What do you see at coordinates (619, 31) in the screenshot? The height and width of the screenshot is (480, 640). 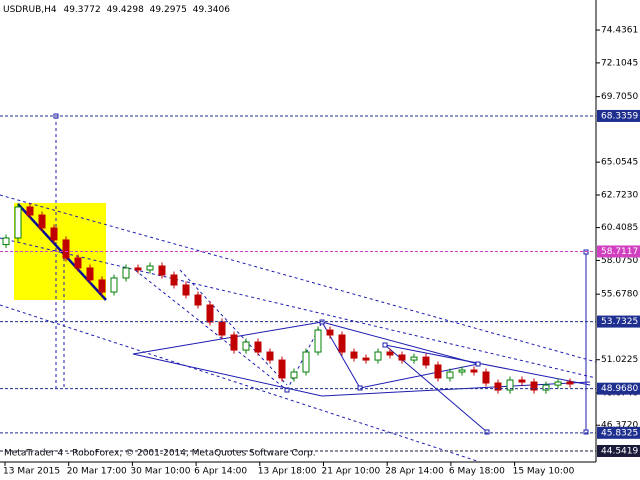 I see `y-tick-label: 74.4361` at bounding box center [619, 31].